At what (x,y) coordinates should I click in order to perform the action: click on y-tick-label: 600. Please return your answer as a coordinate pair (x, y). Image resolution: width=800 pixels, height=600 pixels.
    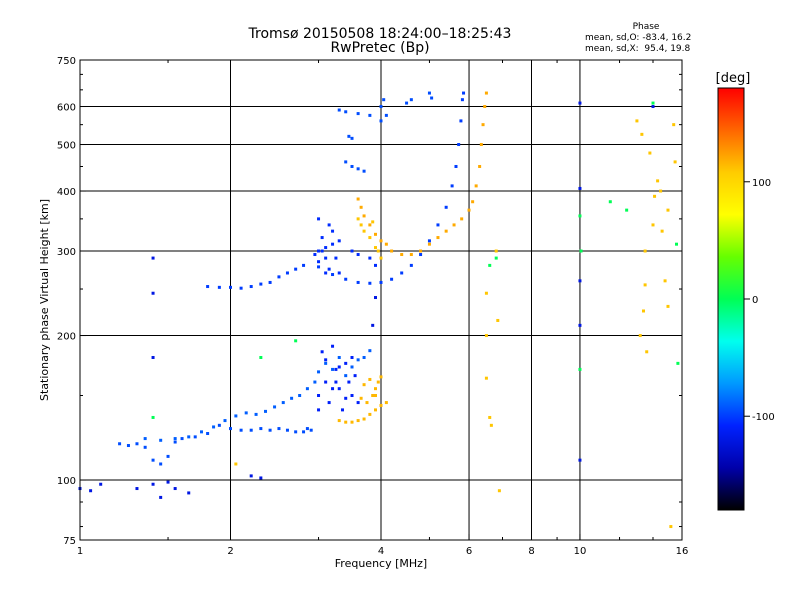
    Looking at the image, I should click on (66, 108).